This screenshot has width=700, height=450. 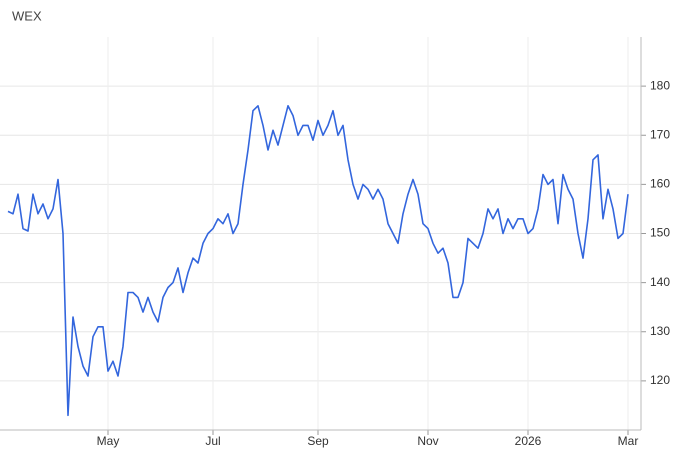 I want to click on y-tick-label: 130, so click(x=660, y=331).